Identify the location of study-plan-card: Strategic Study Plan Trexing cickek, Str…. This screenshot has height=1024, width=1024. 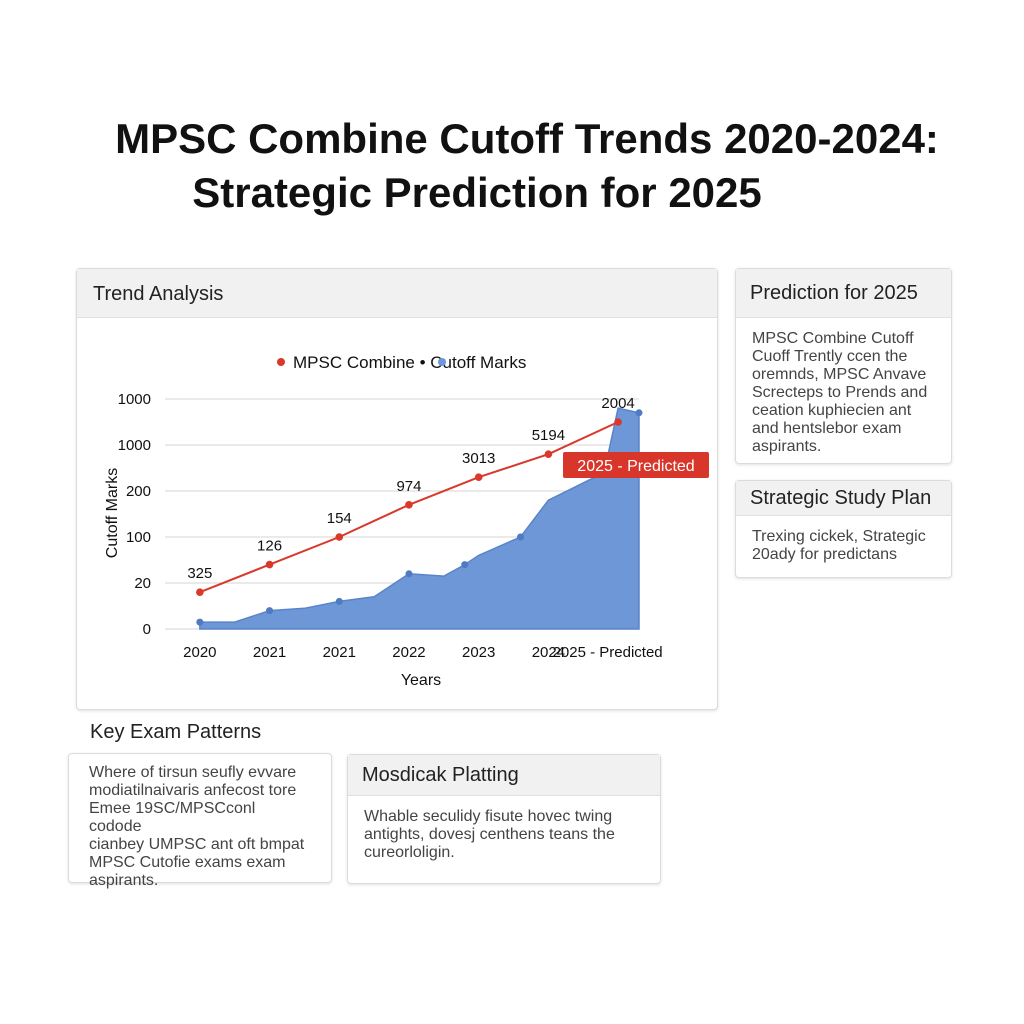
(843, 529).